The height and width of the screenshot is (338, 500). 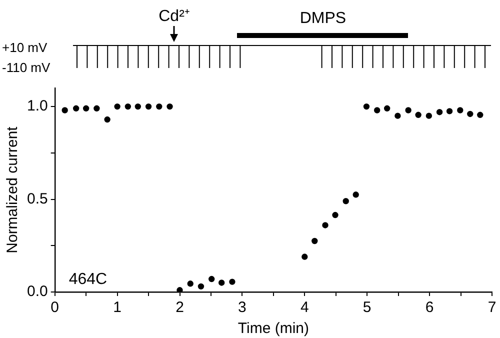 I want to click on x-tick-label: 5, so click(x=367, y=307).